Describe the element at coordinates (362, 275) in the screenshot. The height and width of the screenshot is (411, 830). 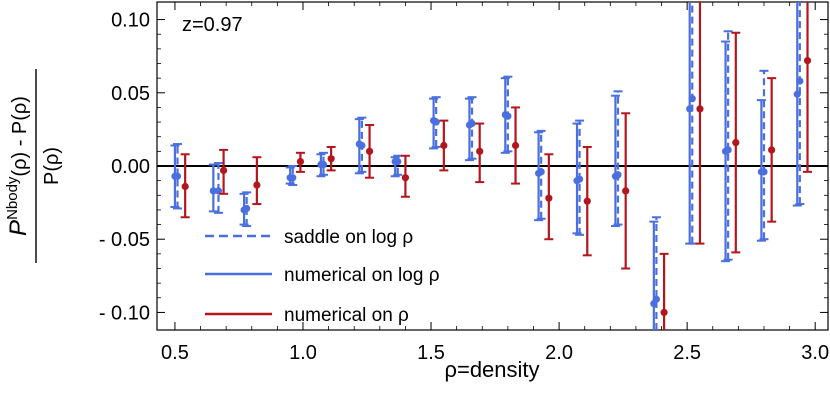
I see `legend-label: numerical on log ρ` at that location.